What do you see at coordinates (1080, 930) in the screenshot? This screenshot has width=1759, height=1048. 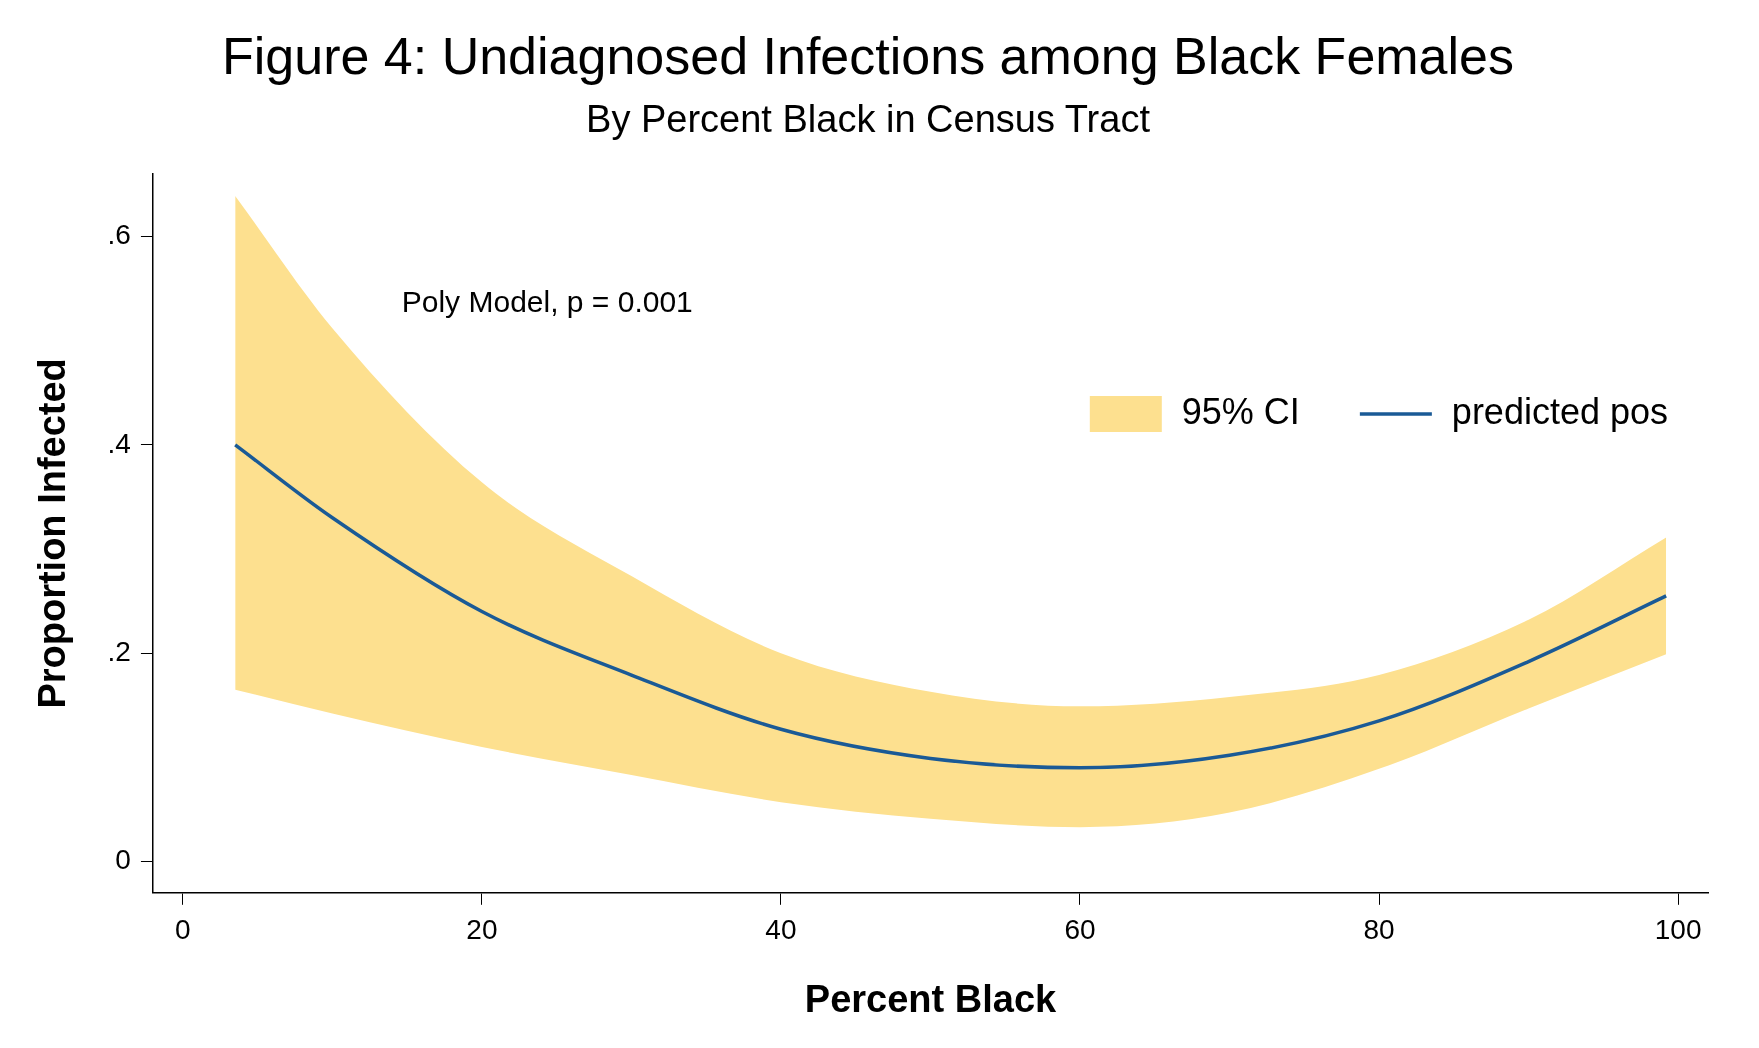 I see `x-tick-label: 60` at bounding box center [1080, 930].